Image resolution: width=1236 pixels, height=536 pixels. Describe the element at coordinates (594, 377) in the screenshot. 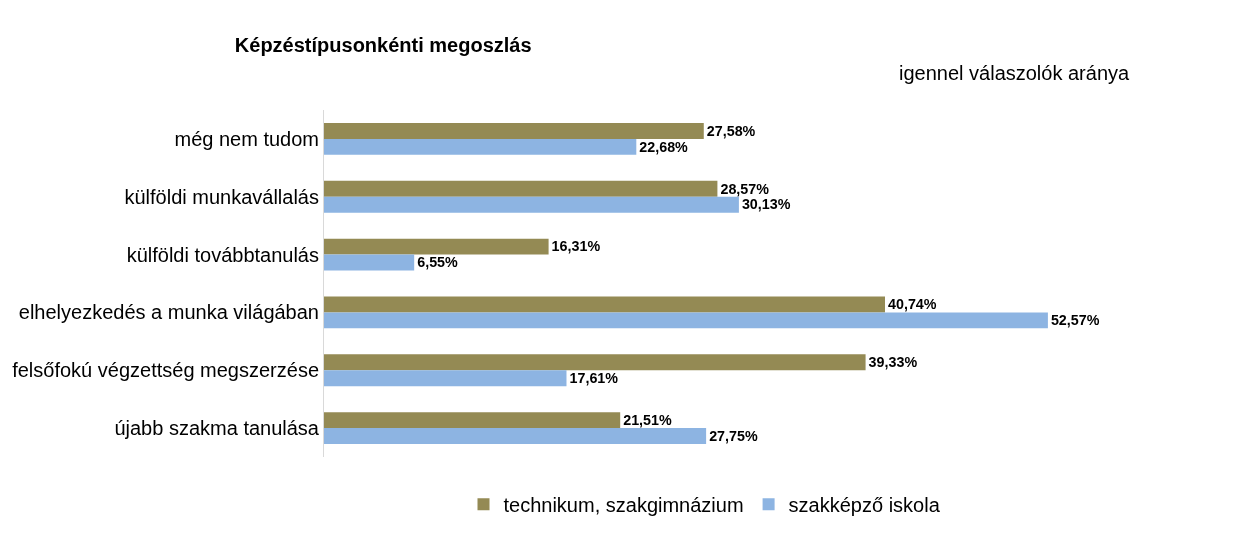

I see `data-label: 17,61%` at that location.